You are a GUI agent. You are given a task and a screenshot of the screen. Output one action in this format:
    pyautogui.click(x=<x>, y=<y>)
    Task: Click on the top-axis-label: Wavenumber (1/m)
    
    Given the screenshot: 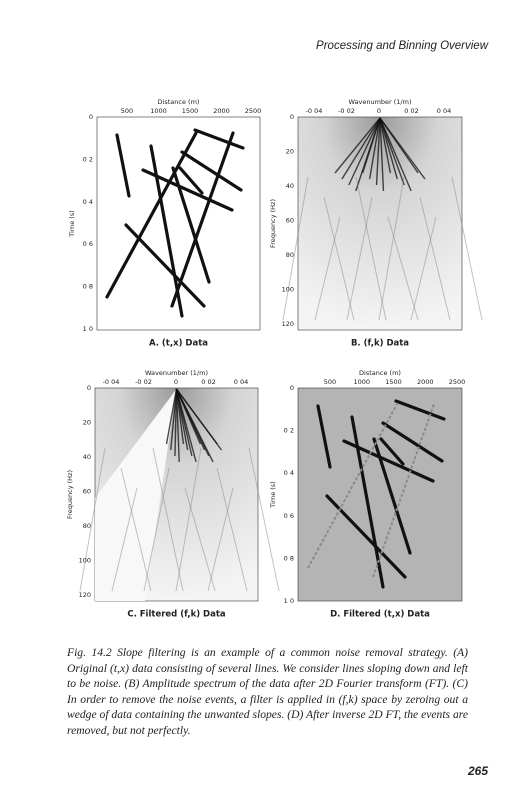 What is the action you would take?
    pyautogui.click(x=379, y=102)
    